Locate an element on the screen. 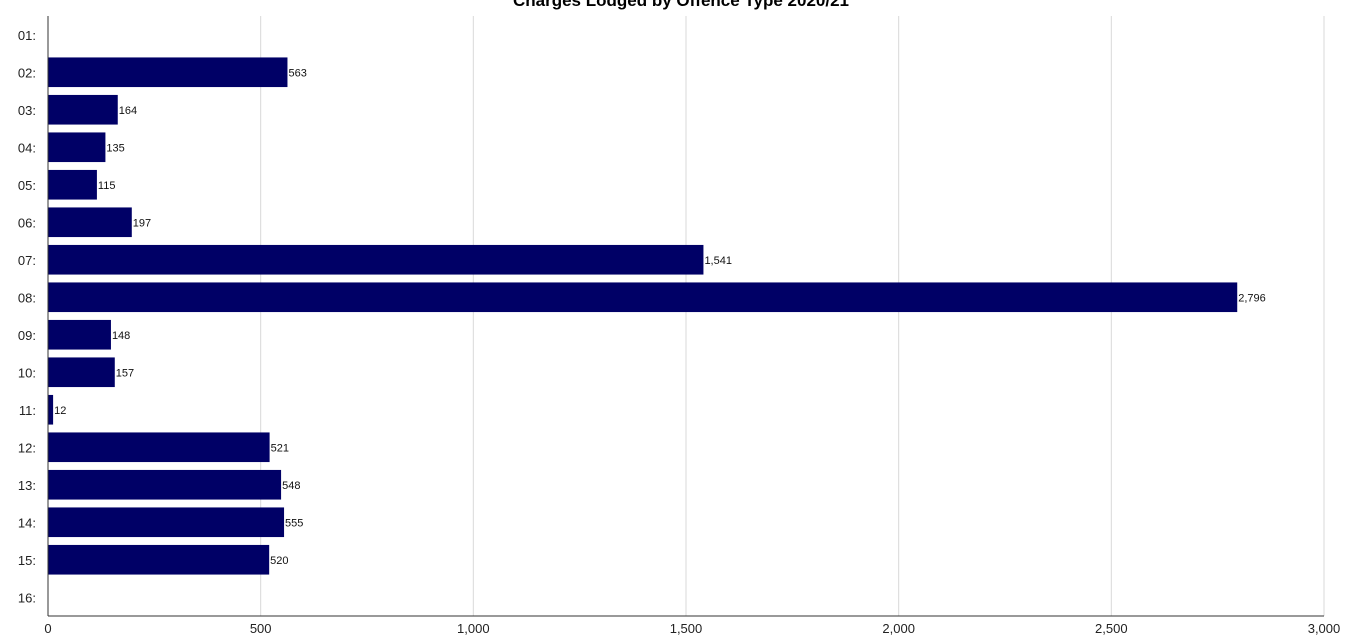 The height and width of the screenshot is (636, 1346). x-tick-label-1000: 1,000 is located at coordinates (473, 628).